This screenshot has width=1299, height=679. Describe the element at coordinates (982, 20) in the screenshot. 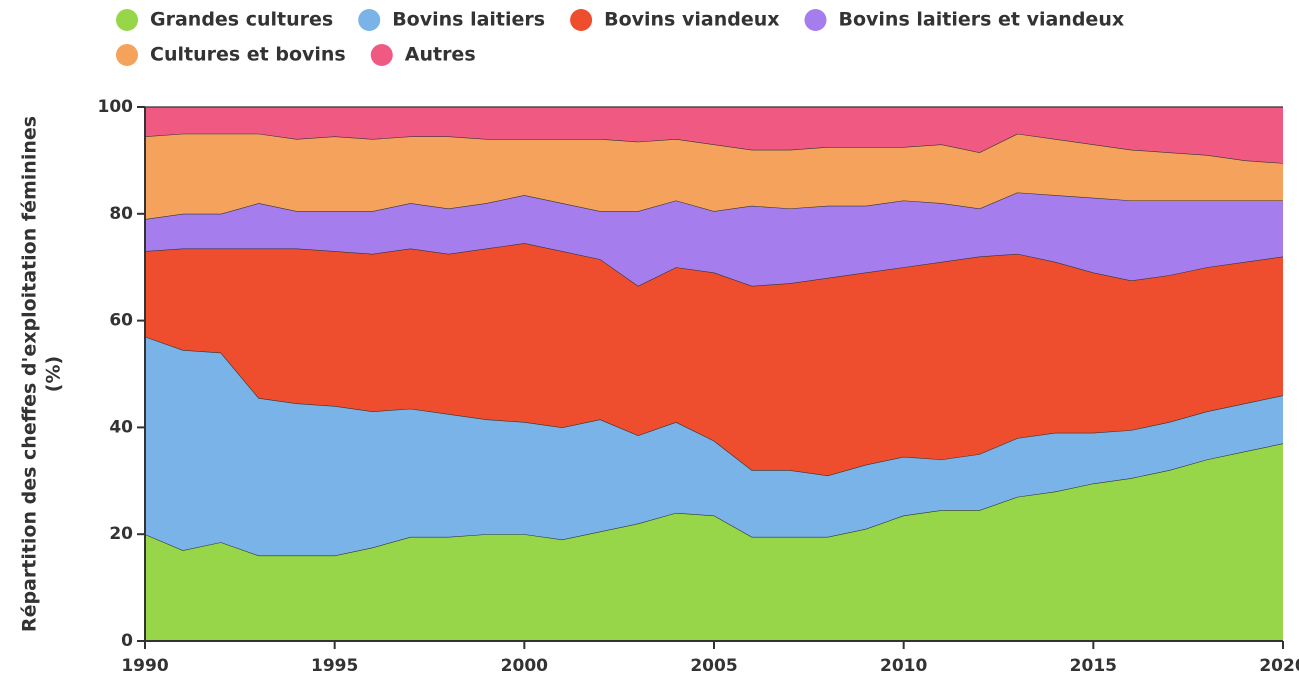

I see `legend-label: Bovins laitiers et viandeux` at that location.